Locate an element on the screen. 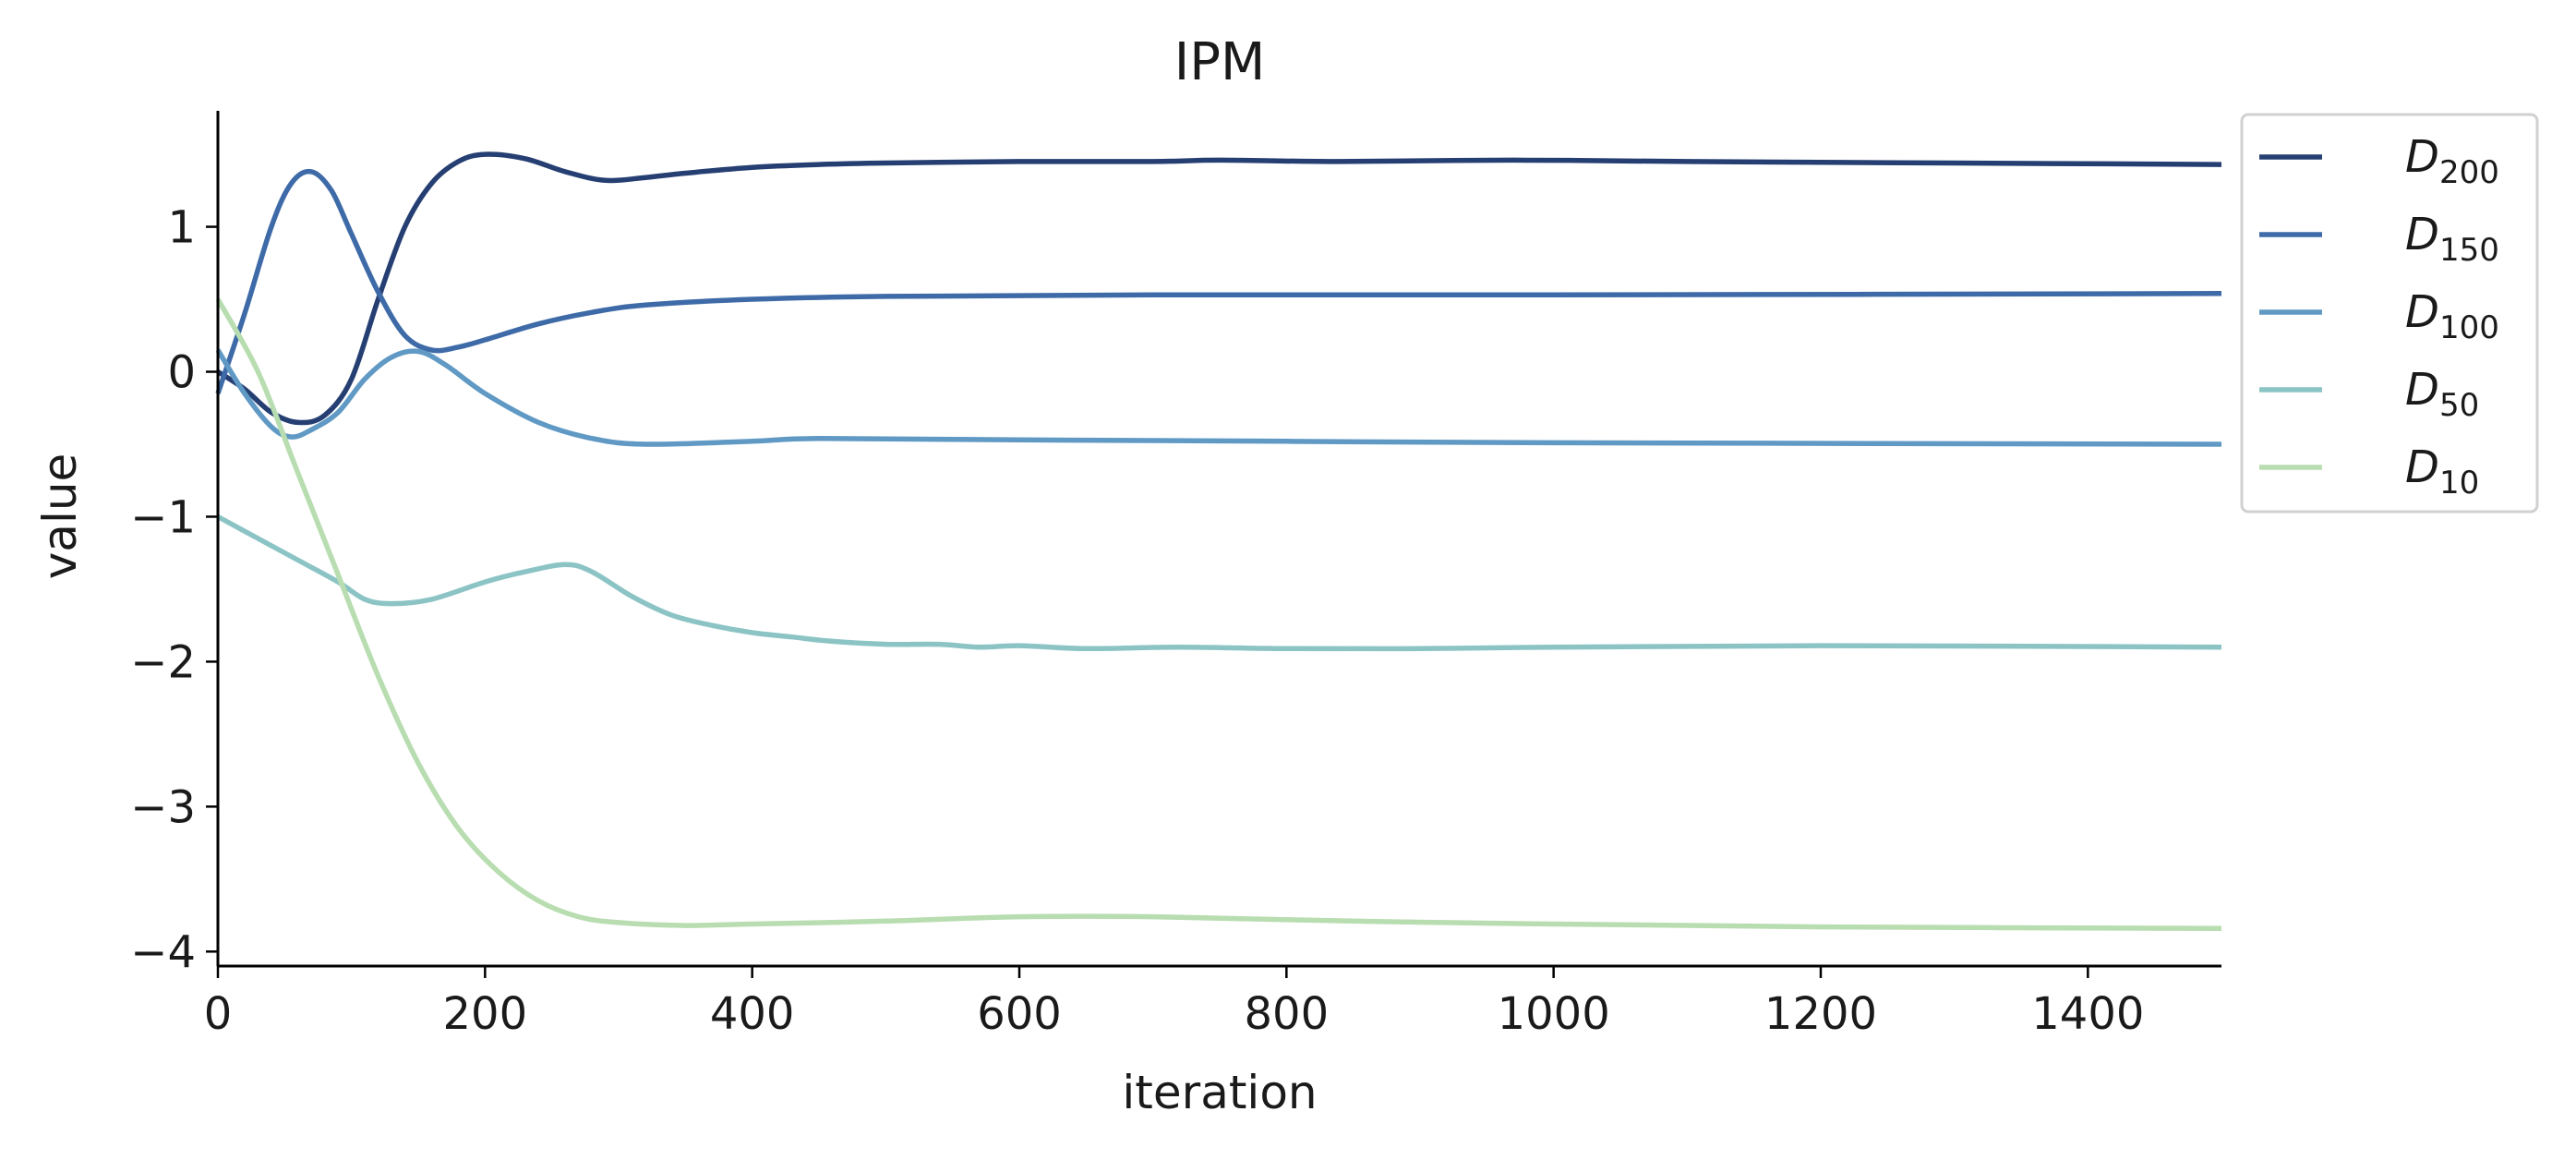  chart-title: IPM is located at coordinates (1220, 62).